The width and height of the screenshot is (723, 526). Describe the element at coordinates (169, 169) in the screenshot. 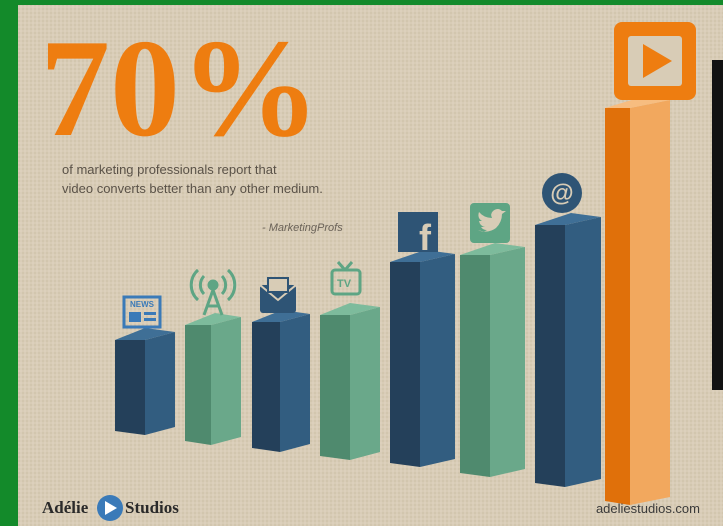

I see `statement-line: of marketing professionals report that` at that location.